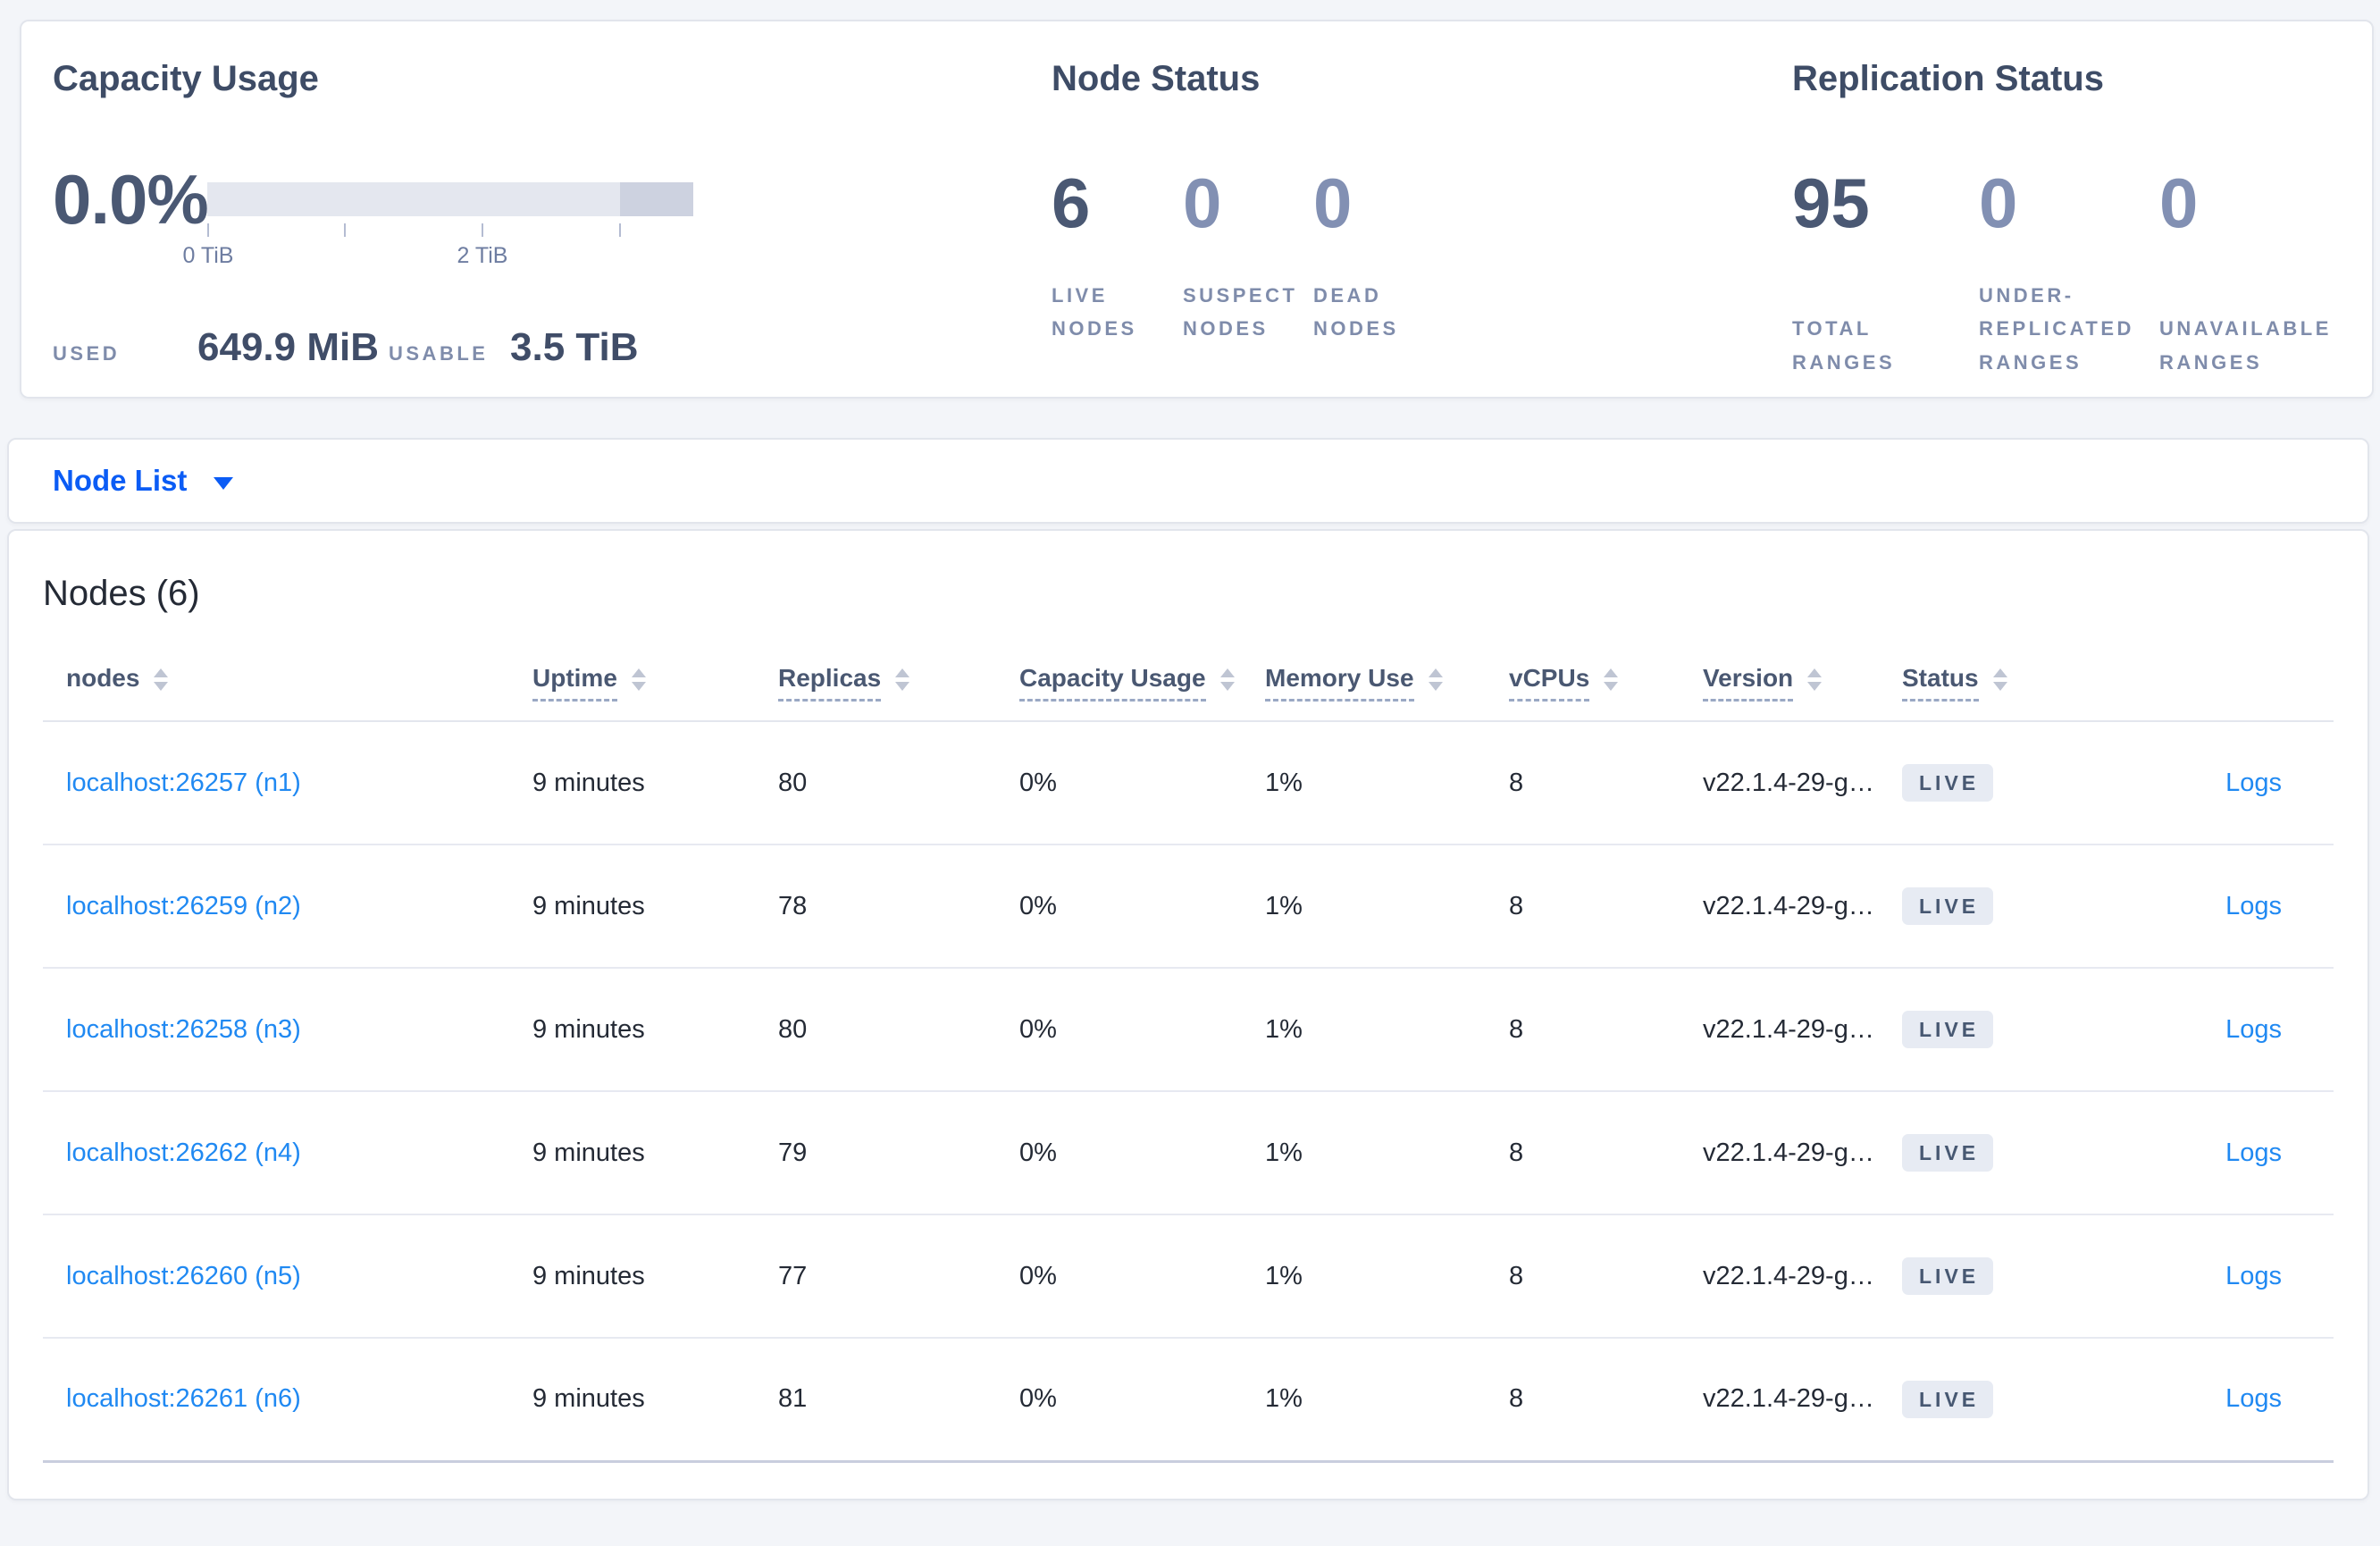 This screenshot has width=2380, height=1546. I want to click on column-header-capacity-usage: Capacity Usage, so click(1142, 683).